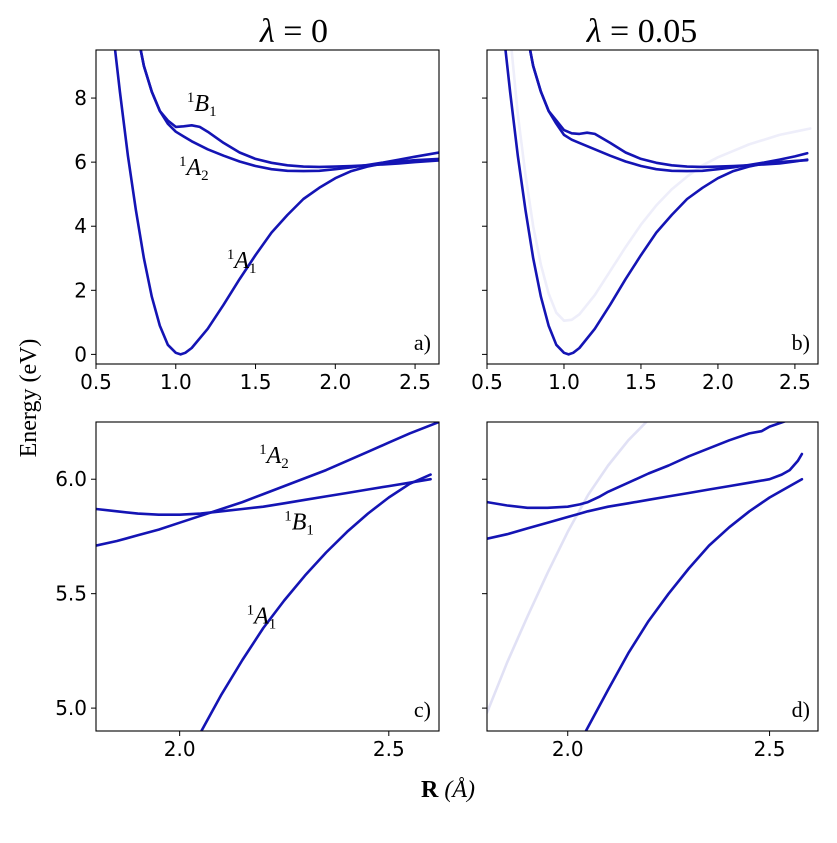  I want to click on y-tick-label: 5.5, so click(71, 594).